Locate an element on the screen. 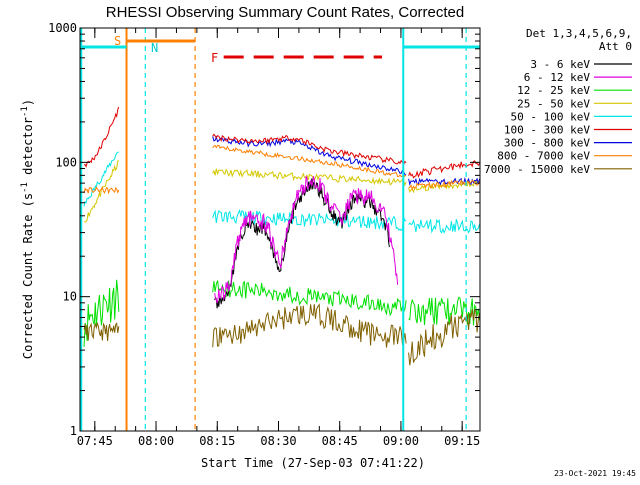 The image size is (640, 485). legend-entry-label: 7000 - 15000 keV is located at coordinates (537, 169).